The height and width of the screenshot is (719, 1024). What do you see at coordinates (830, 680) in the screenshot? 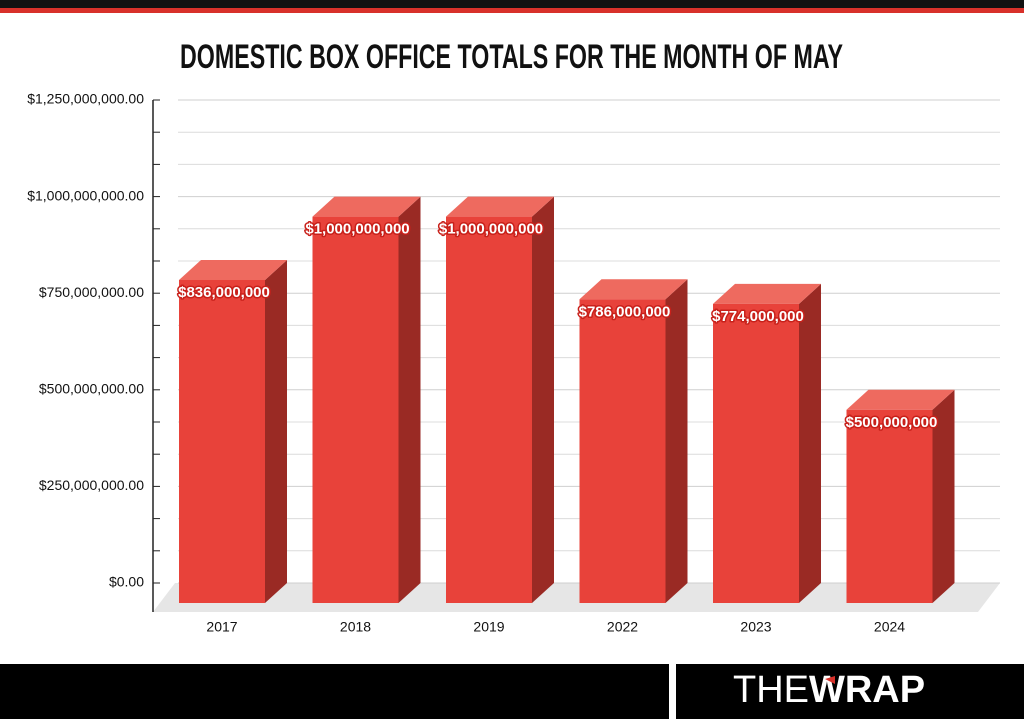
I see `logo-accent` at bounding box center [830, 680].